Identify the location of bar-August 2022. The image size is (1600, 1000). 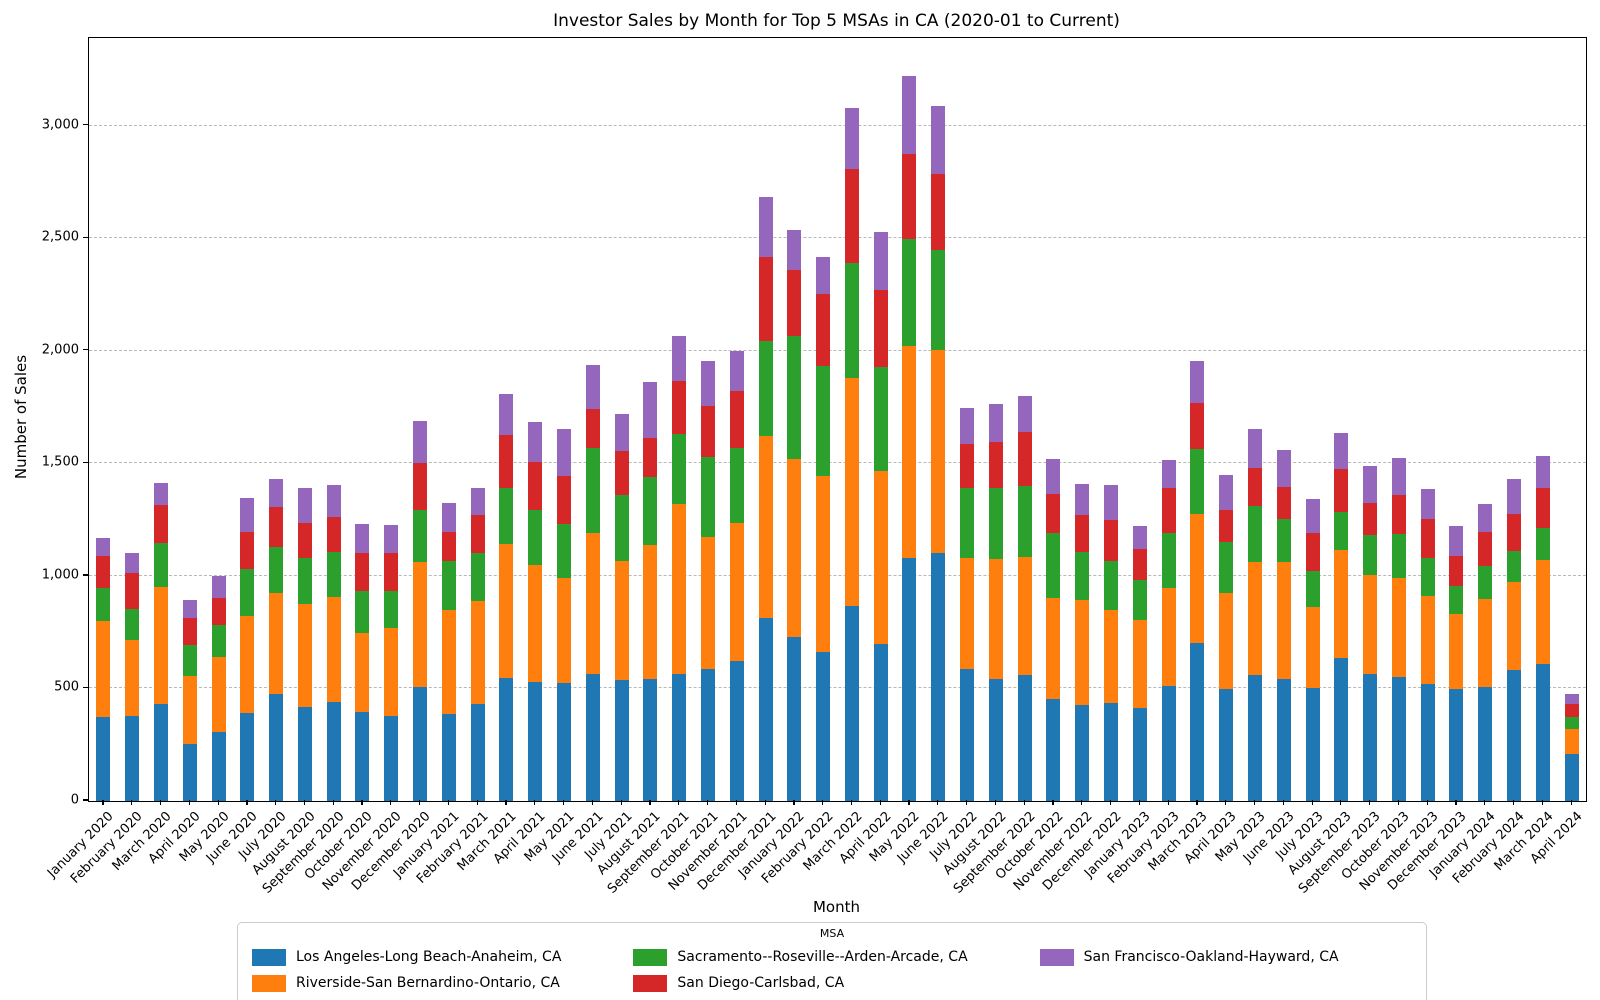
(995, 602).